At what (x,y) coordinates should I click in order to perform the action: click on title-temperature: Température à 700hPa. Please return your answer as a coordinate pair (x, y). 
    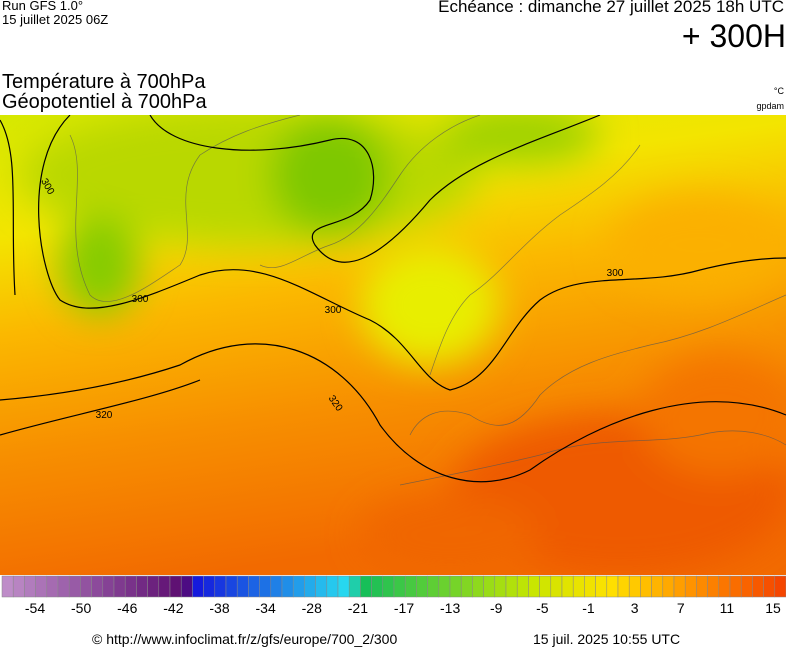
    Looking at the image, I should click on (104, 82).